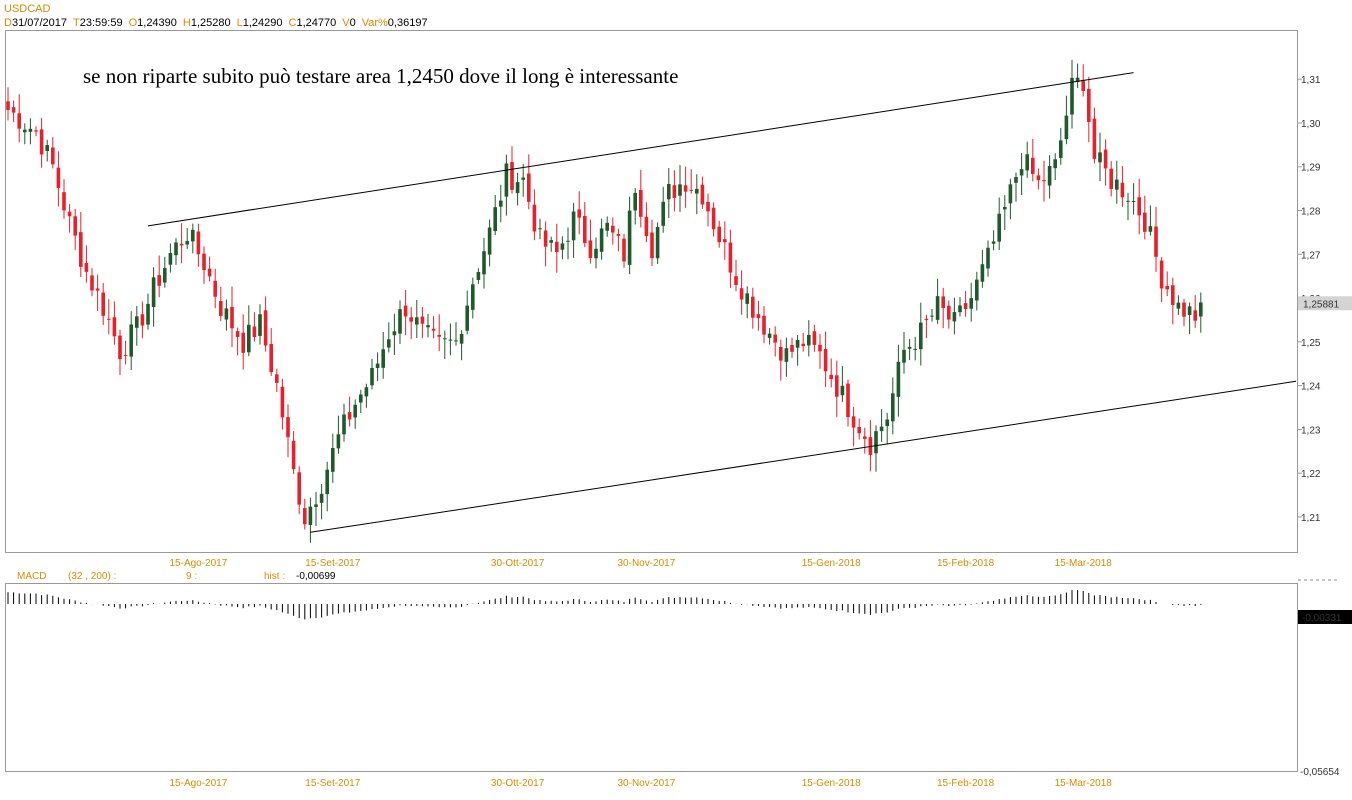 This screenshot has height=800, width=1352. Describe the element at coordinates (1320, 772) in the screenshot. I see `macd-bottom-label: -0,05654` at that location.